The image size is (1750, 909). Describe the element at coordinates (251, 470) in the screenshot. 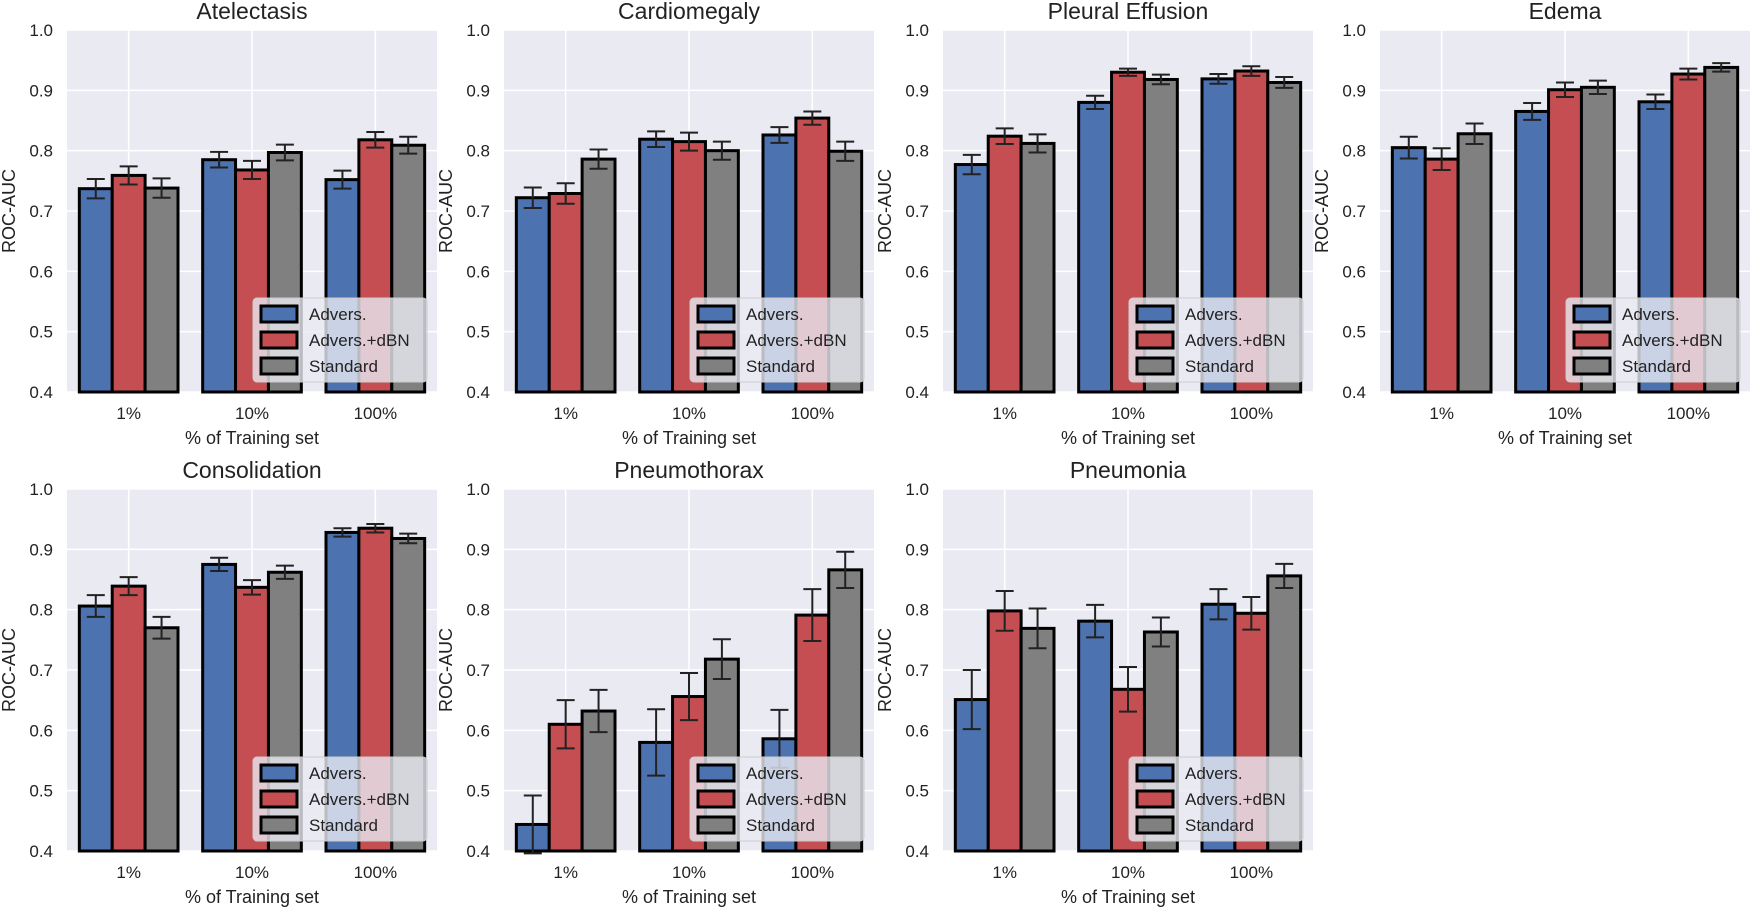

I see `chart-title: Consolidation` at that location.